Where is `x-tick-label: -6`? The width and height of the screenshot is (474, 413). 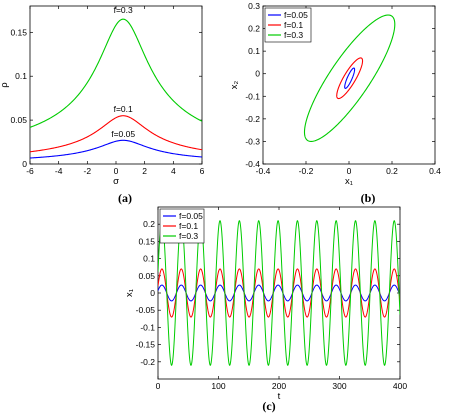
x-tick-label: -6 is located at coordinates (30, 171).